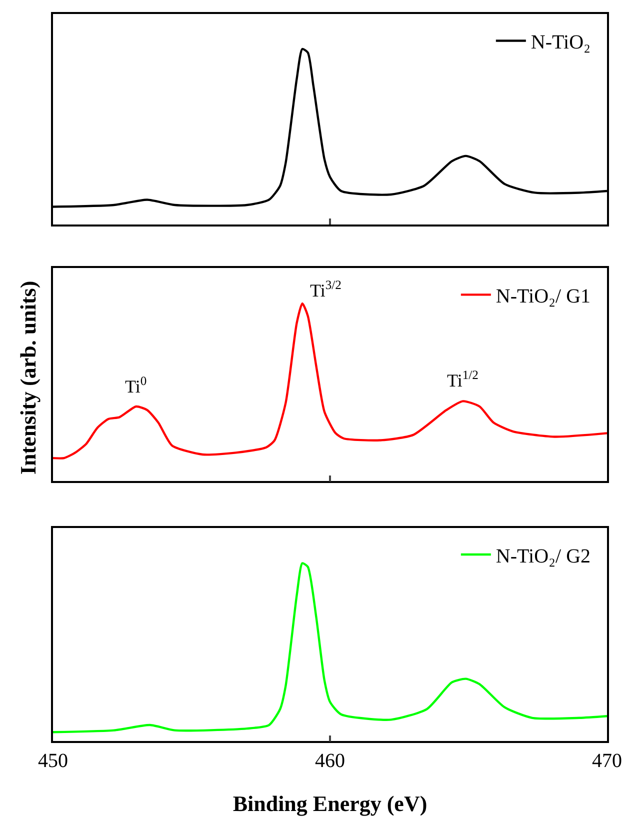  Describe the element at coordinates (543, 296) in the screenshot. I see `legend-label: N-TiO₂/ G1` at that location.